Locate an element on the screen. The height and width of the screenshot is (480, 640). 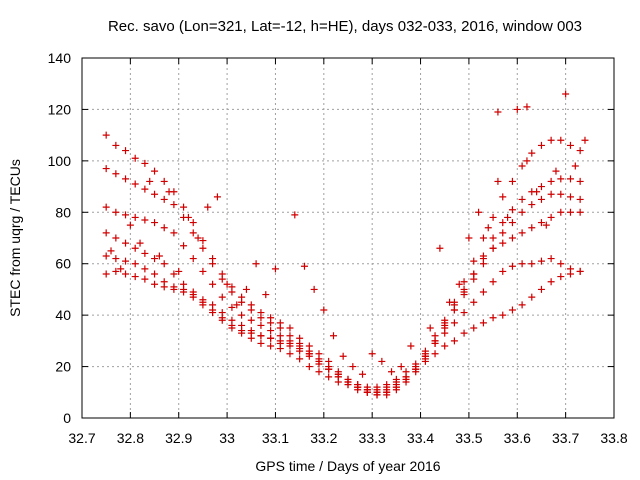
x-tick-label: 33.8 is located at coordinates (613, 438).